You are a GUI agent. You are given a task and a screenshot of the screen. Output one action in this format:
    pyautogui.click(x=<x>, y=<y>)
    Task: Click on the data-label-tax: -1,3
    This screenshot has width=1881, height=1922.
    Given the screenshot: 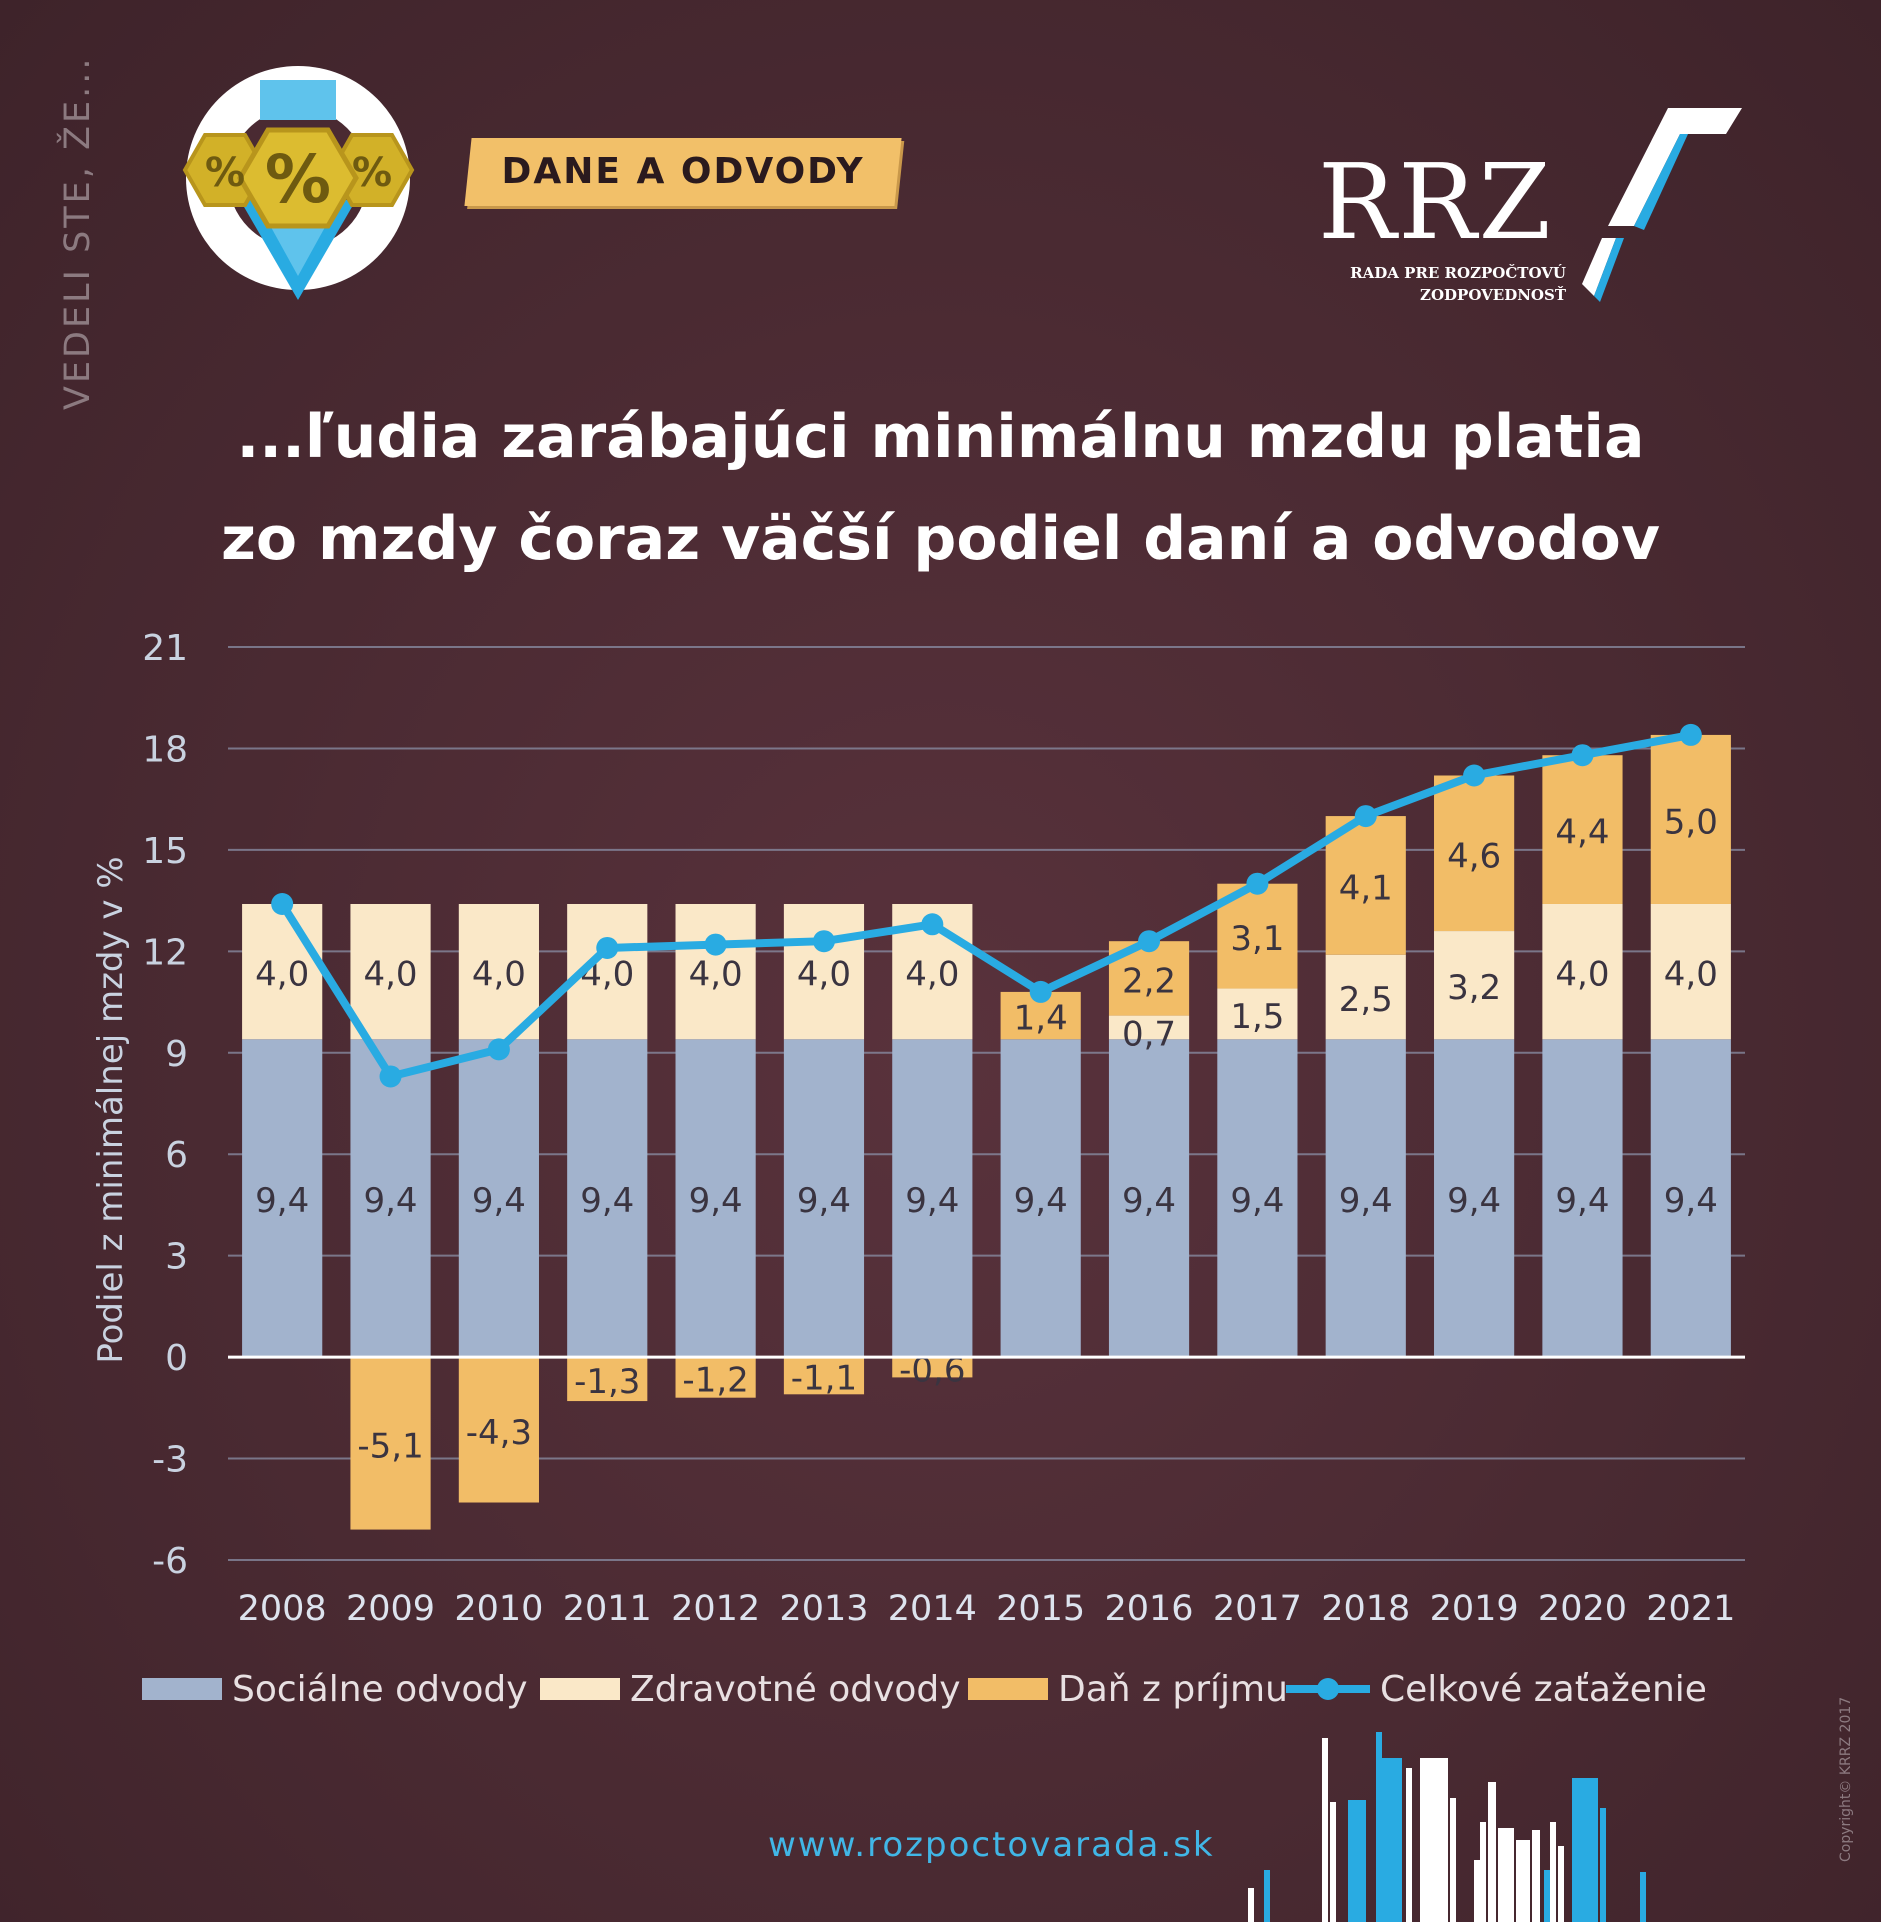 What is the action you would take?
    pyautogui.click(x=607, y=1382)
    